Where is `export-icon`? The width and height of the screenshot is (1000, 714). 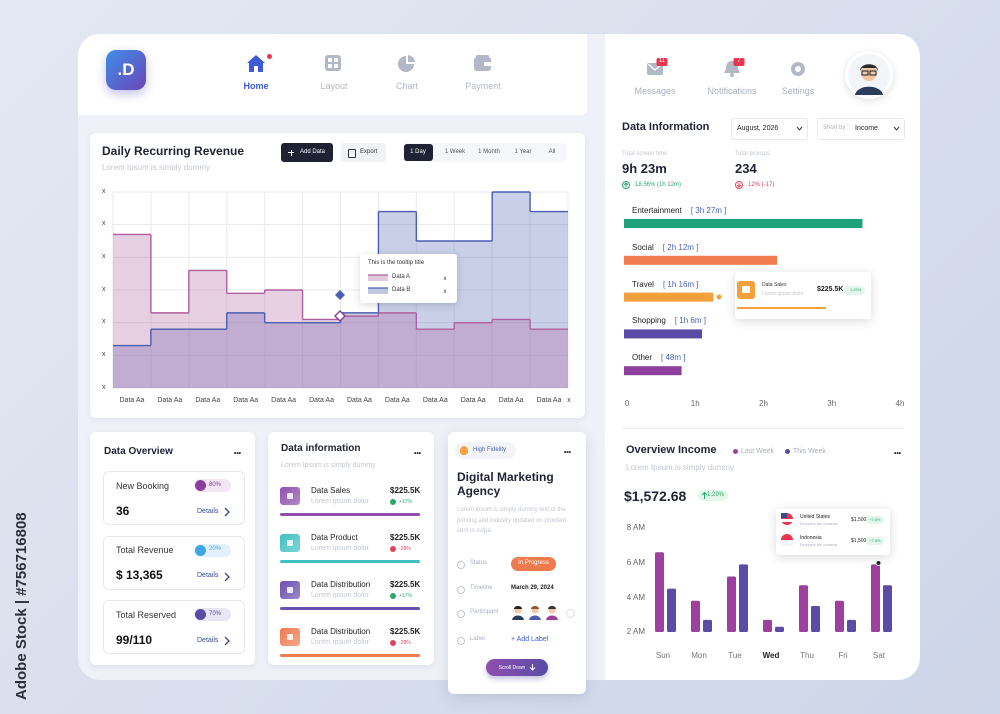
export-icon is located at coordinates (352, 153).